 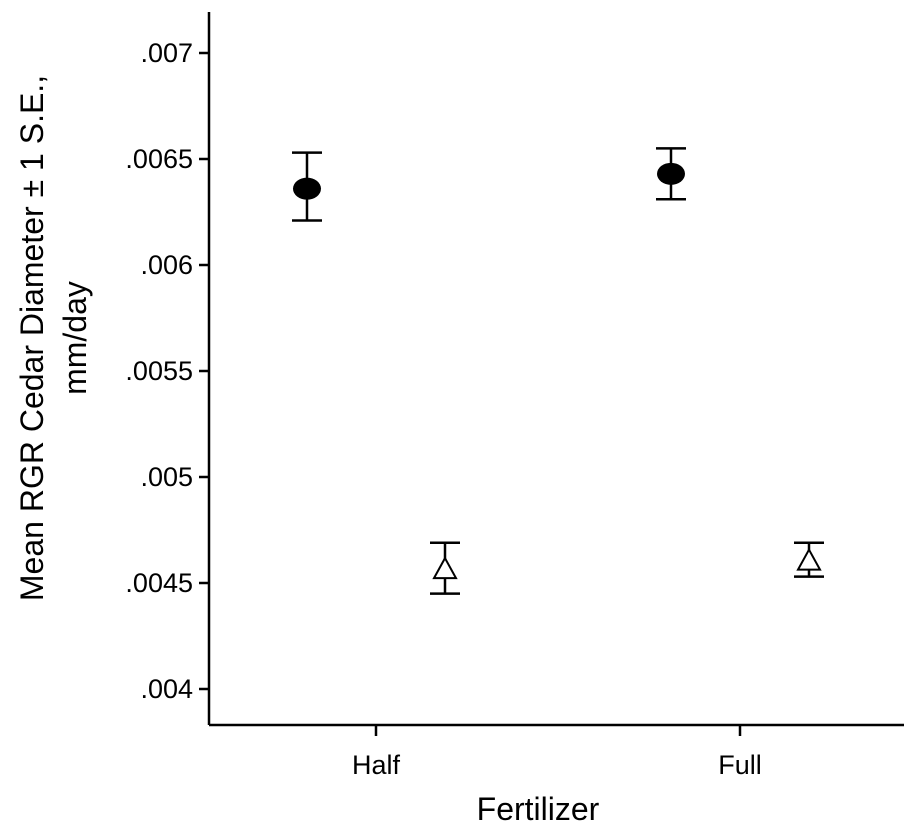 What do you see at coordinates (75, 338) in the screenshot?
I see `y-axis-title-line-2: mm/day` at bounding box center [75, 338].